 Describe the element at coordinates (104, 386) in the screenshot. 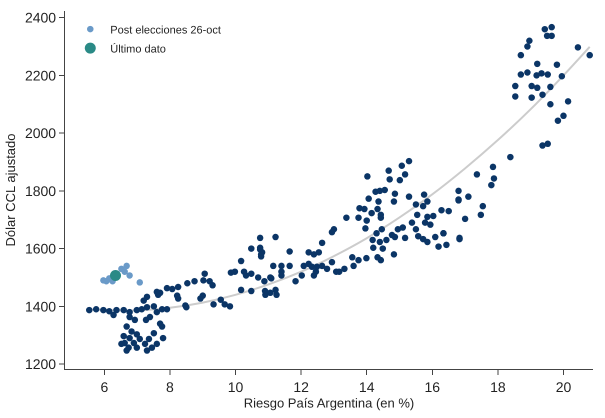

I see `x-tick-label: 6` at that location.